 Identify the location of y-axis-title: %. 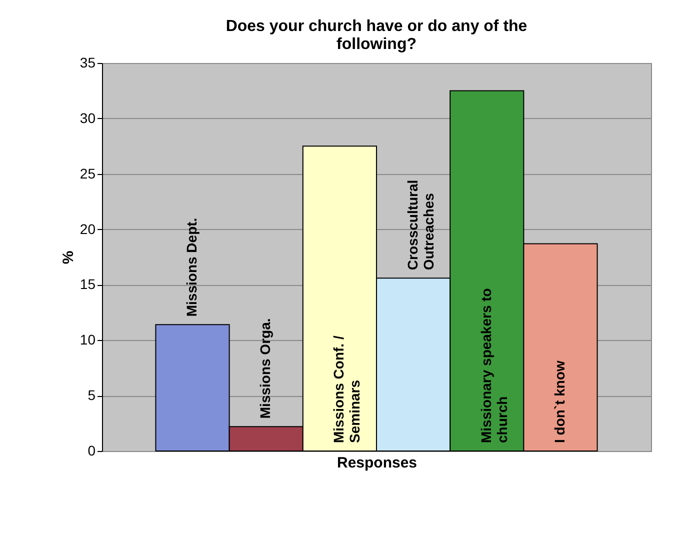
(68, 257).